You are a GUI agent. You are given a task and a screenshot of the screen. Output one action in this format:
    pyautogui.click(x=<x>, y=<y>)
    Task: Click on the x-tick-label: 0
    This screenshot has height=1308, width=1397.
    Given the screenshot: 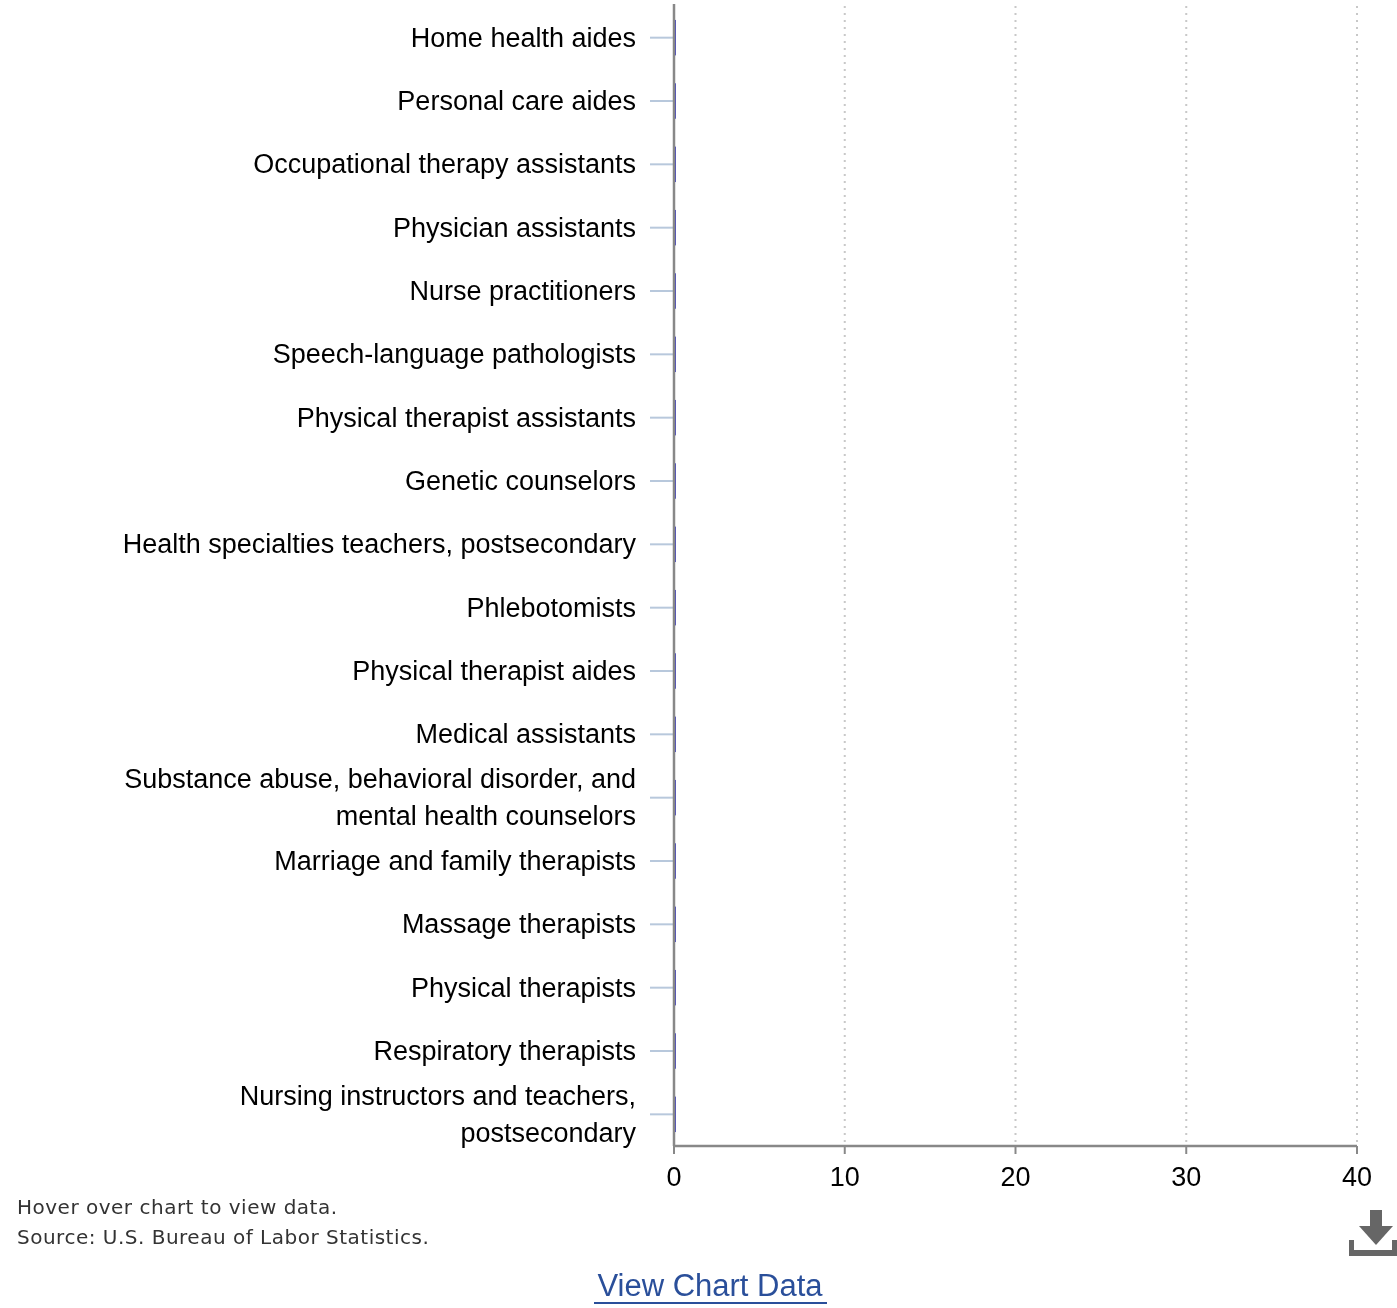 What is the action you would take?
    pyautogui.click(x=674, y=1177)
    